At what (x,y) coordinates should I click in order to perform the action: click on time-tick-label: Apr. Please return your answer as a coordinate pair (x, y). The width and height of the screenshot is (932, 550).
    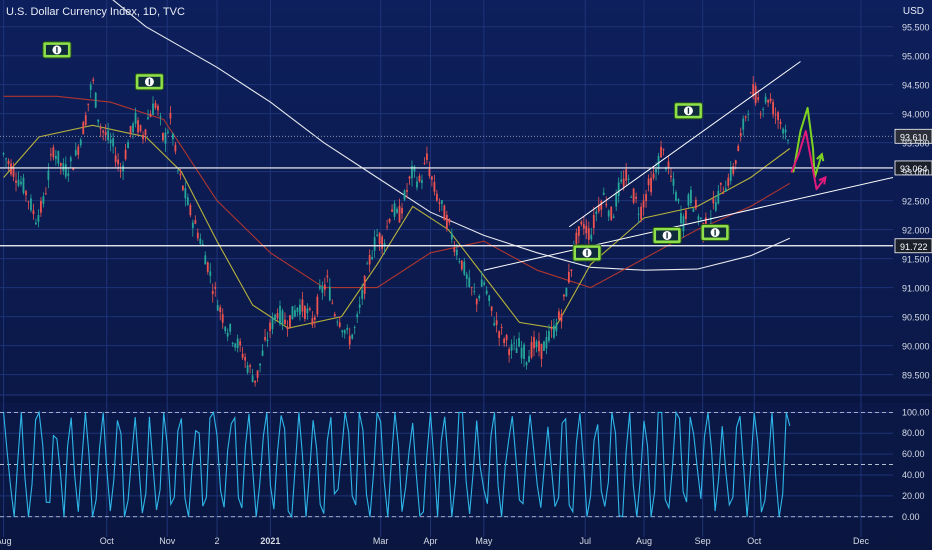
    Looking at the image, I should click on (430, 541).